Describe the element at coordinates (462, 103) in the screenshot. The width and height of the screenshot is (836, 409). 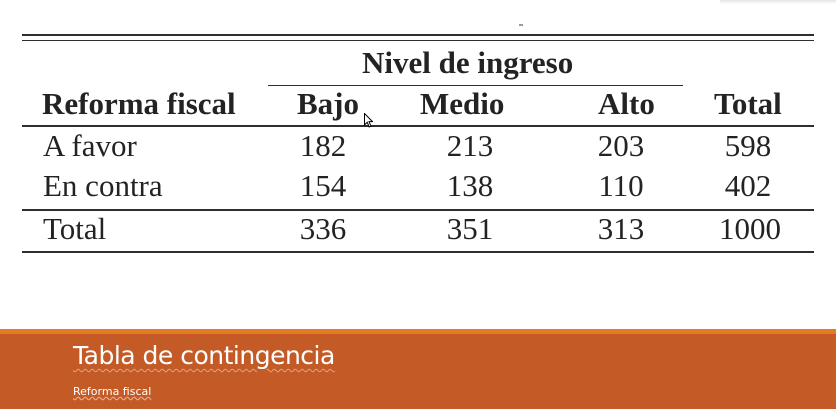
I see `column-header-medio: Medio` at that location.